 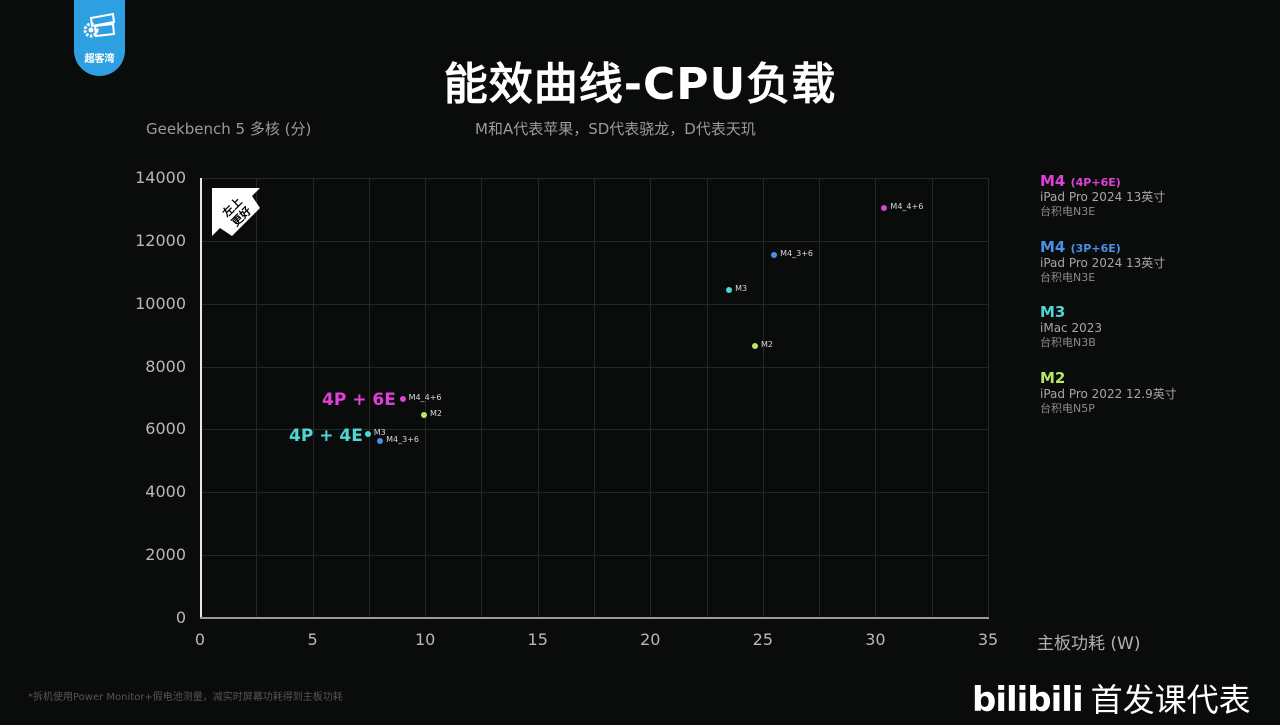 I want to click on legend-device: iMac 2023, so click(x=1071, y=328).